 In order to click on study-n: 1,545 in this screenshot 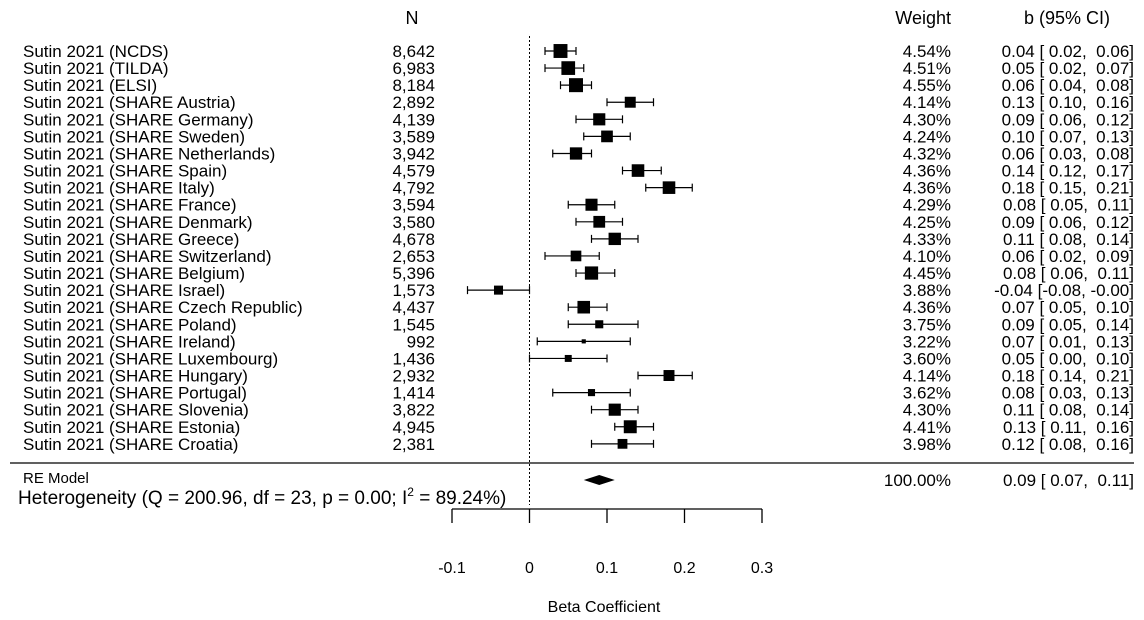, I will do `click(413, 324)`.